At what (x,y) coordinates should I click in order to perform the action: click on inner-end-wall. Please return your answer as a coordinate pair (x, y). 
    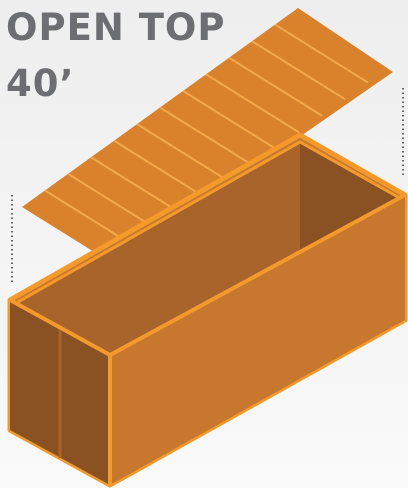
    Looking at the image, I should click on (349, 196).